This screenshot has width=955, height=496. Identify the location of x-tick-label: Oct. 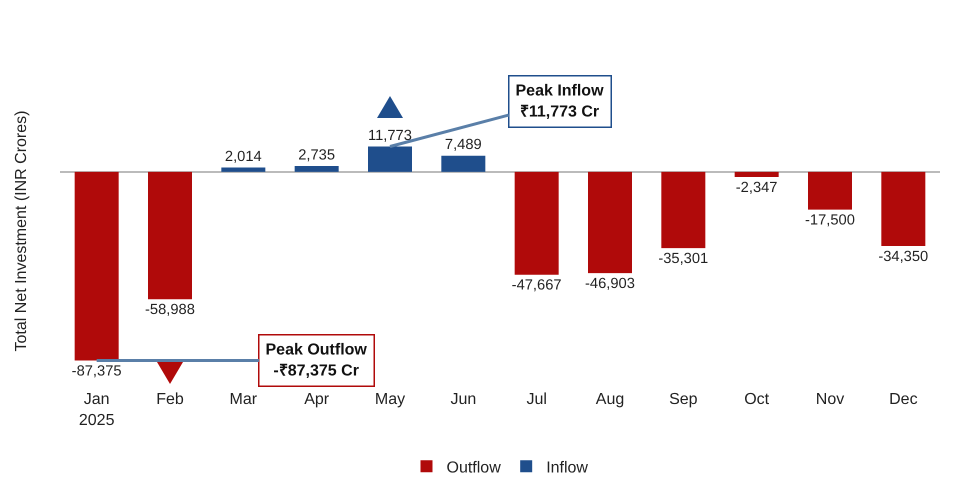
(757, 399).